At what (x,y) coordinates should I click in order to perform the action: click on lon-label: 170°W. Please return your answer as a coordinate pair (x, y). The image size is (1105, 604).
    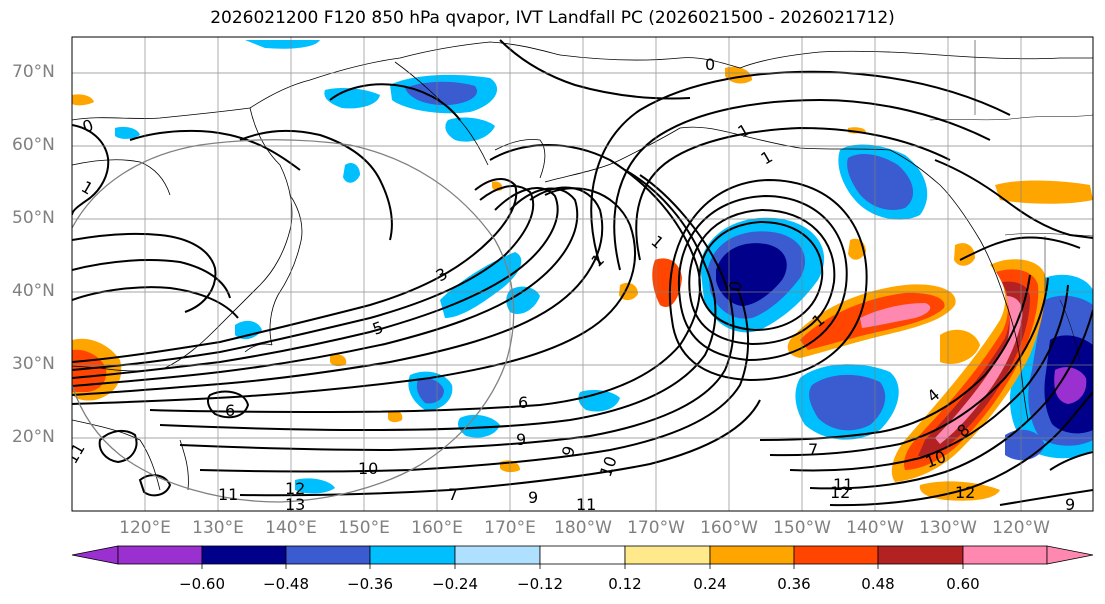
    Looking at the image, I should click on (656, 528).